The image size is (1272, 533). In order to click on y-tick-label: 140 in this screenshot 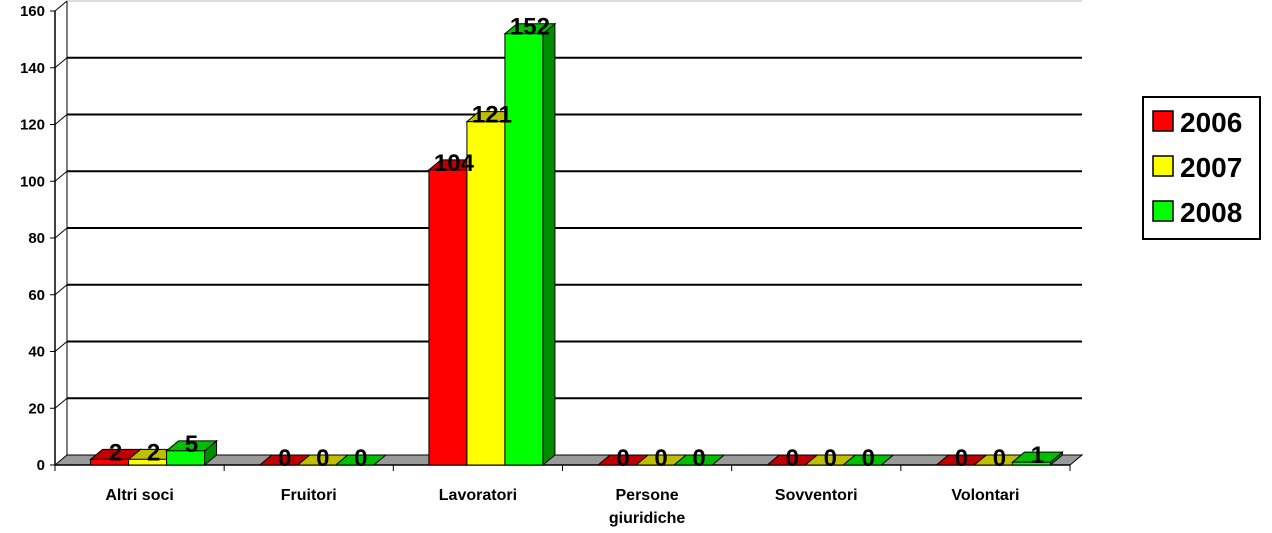, I will do `click(32, 68)`.